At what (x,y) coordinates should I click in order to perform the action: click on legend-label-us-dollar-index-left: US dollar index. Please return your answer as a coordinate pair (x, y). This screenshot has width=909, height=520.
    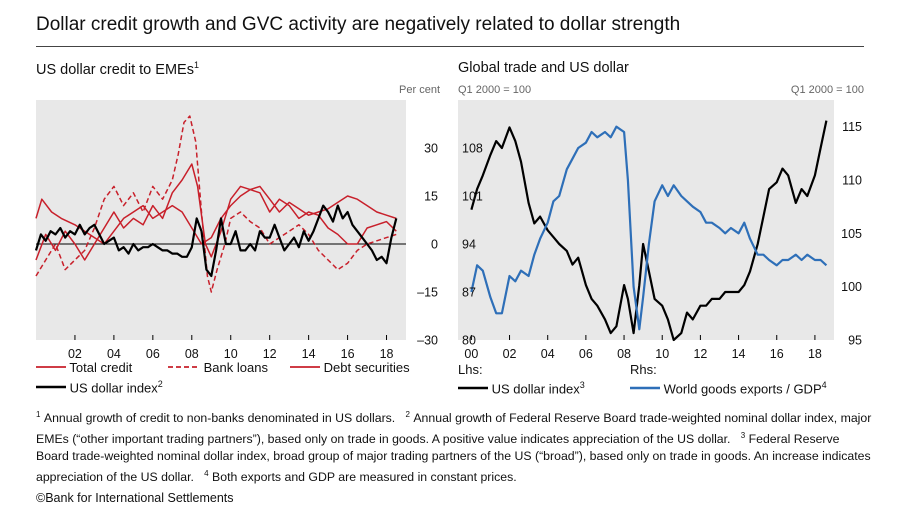
    Looking at the image, I should click on (113, 388).